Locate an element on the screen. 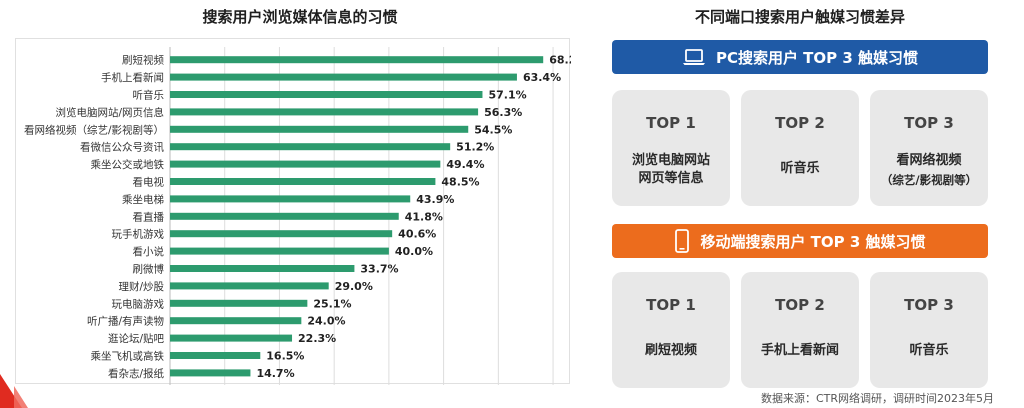 This screenshot has height=408, width=1024. value-label: 14.7% is located at coordinates (275, 373).